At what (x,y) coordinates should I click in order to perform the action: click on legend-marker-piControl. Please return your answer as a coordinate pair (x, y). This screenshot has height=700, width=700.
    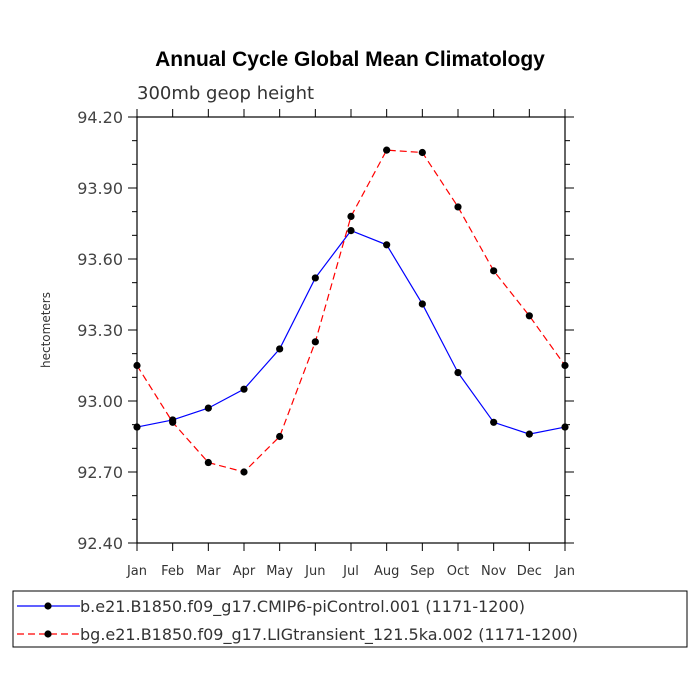
    Looking at the image, I should click on (48, 606).